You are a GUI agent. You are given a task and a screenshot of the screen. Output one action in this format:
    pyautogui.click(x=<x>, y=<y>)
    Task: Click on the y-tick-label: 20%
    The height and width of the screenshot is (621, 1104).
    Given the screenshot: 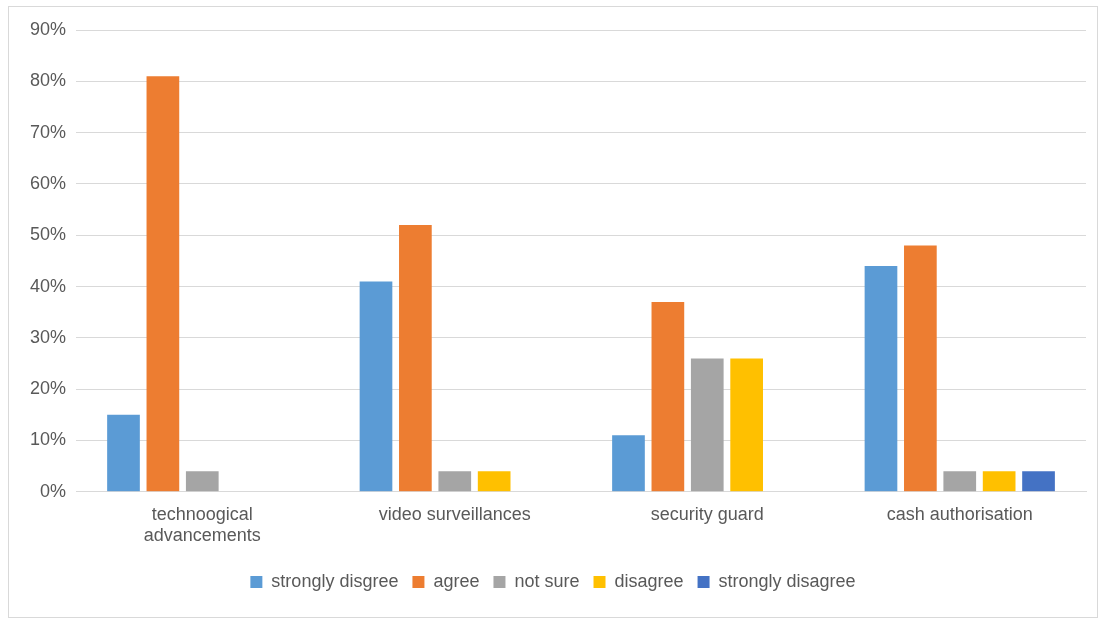 What is the action you would take?
    pyautogui.click(x=48, y=388)
    